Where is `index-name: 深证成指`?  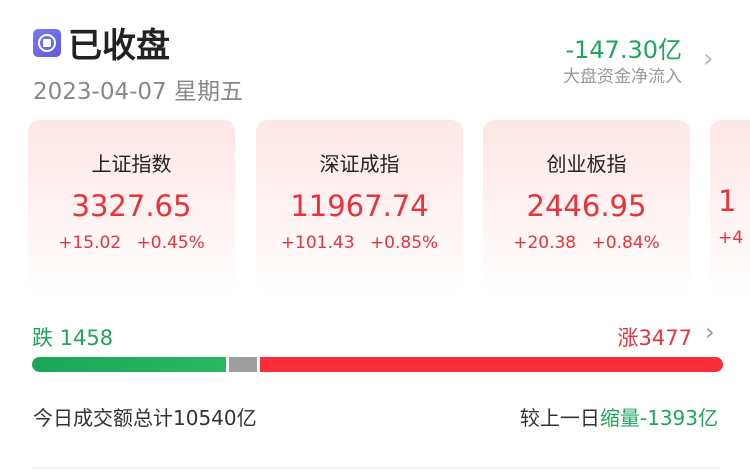 index-name: 深证成指 is located at coordinates (359, 164).